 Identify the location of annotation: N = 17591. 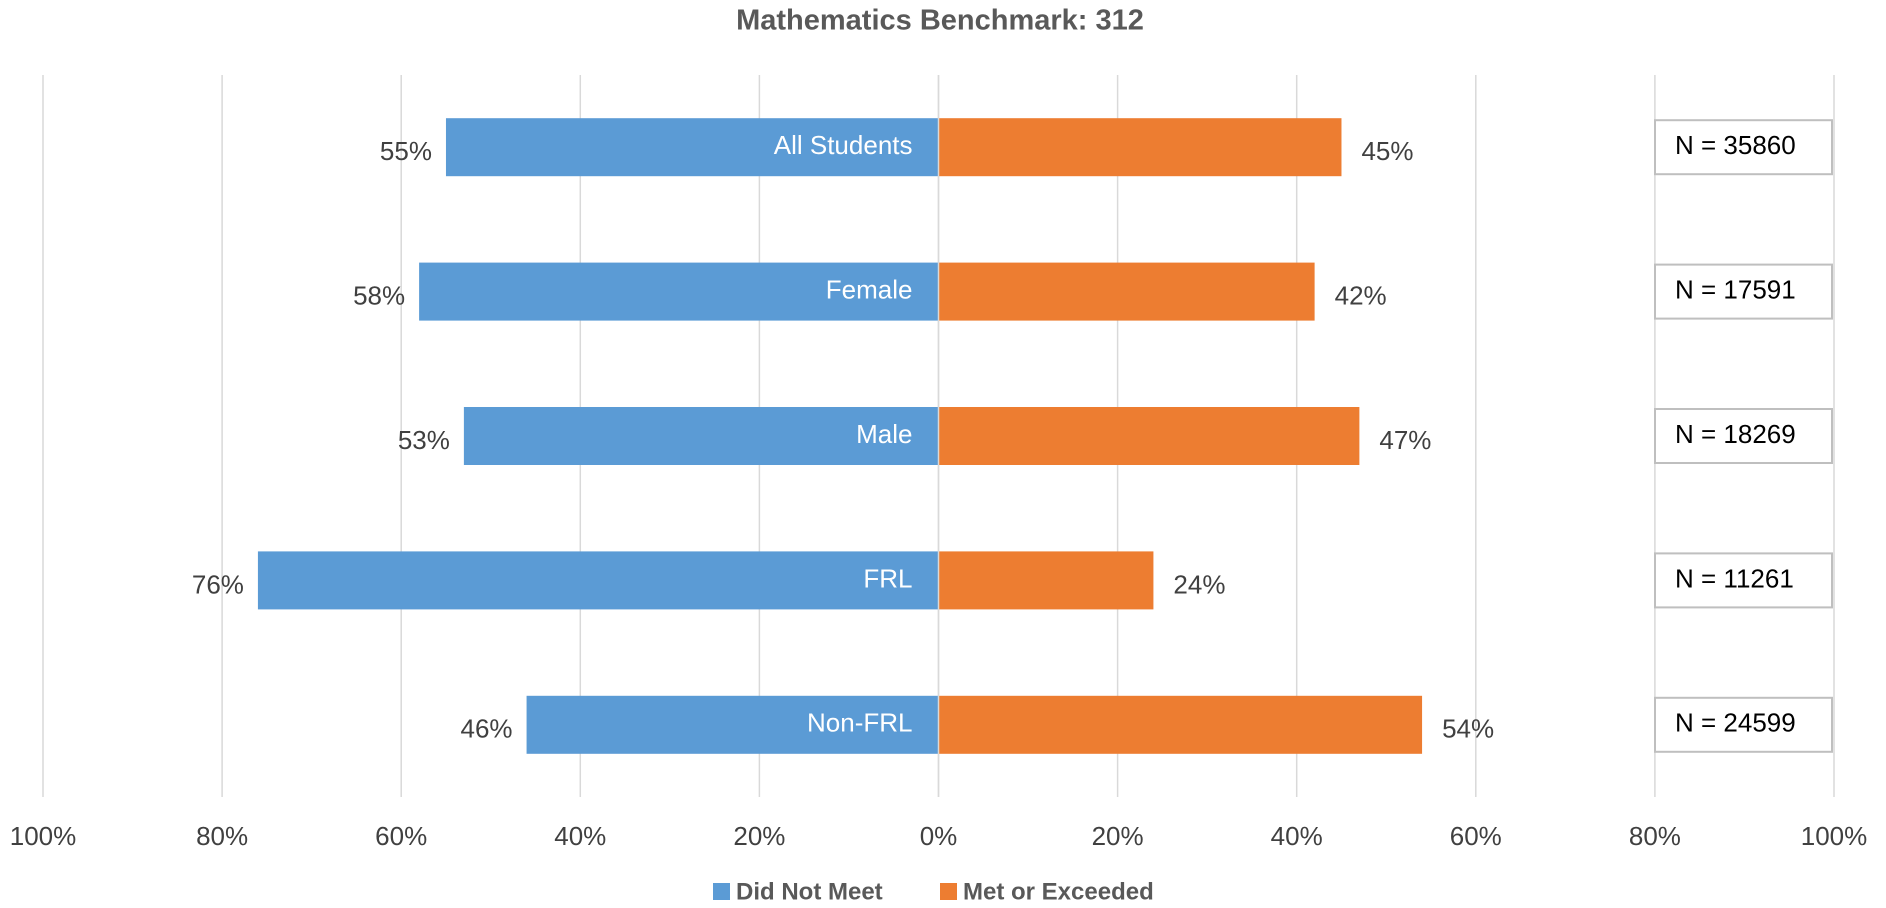
(1735, 289).